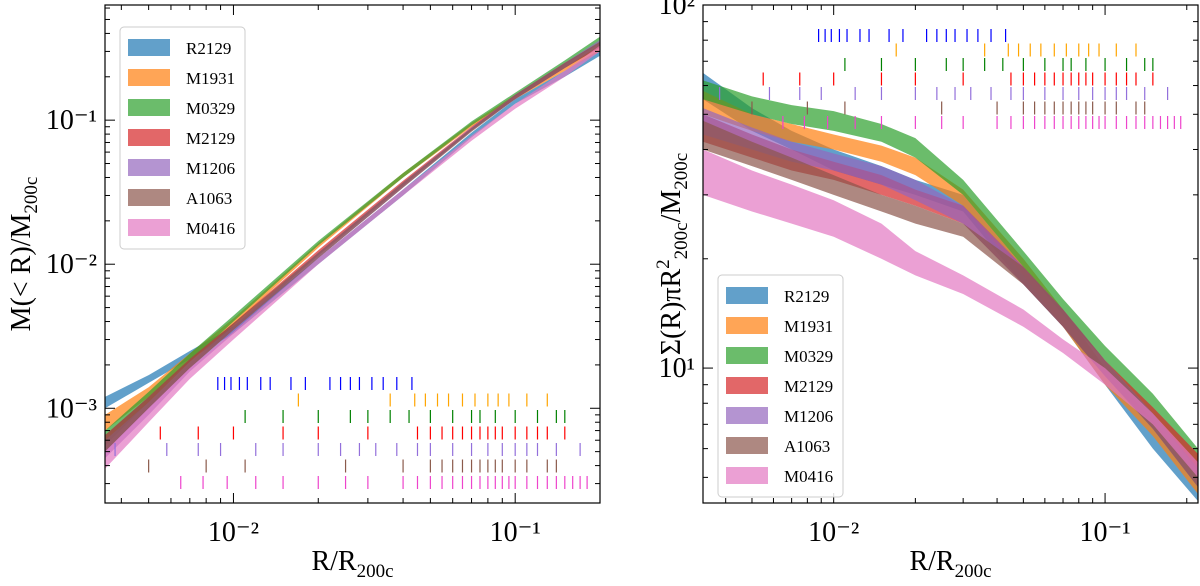 This screenshot has height=586, width=1200. Describe the element at coordinates (677, 368) in the screenshot. I see `y-tick-label: 10¹` at that location.